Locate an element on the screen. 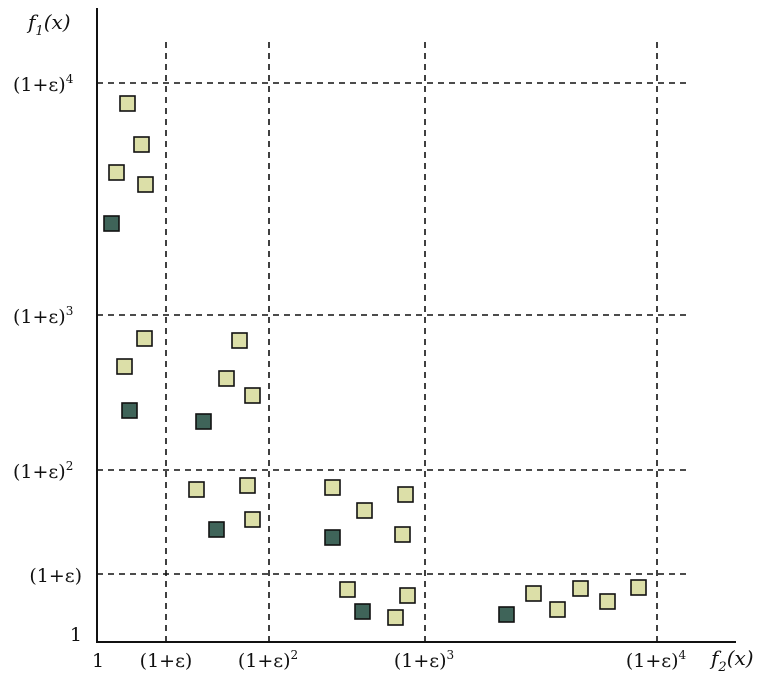  y-tick-1: 1 is located at coordinates (76, 635).